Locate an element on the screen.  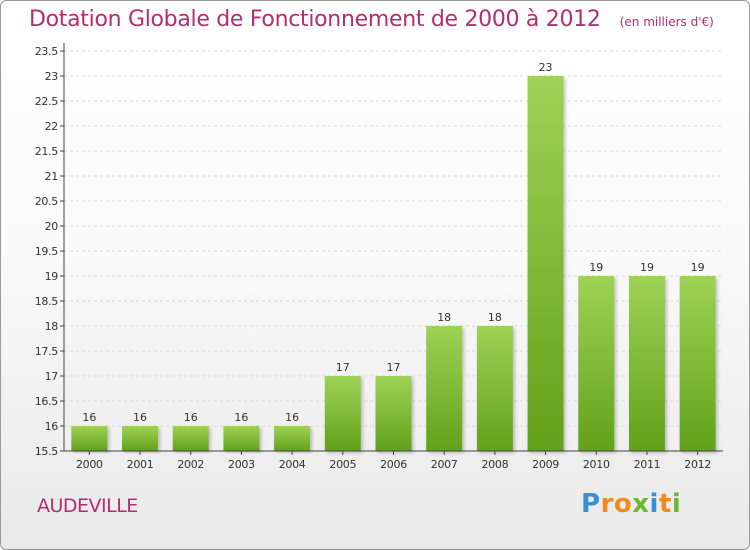
logo-letter: x is located at coordinates (641, 504).